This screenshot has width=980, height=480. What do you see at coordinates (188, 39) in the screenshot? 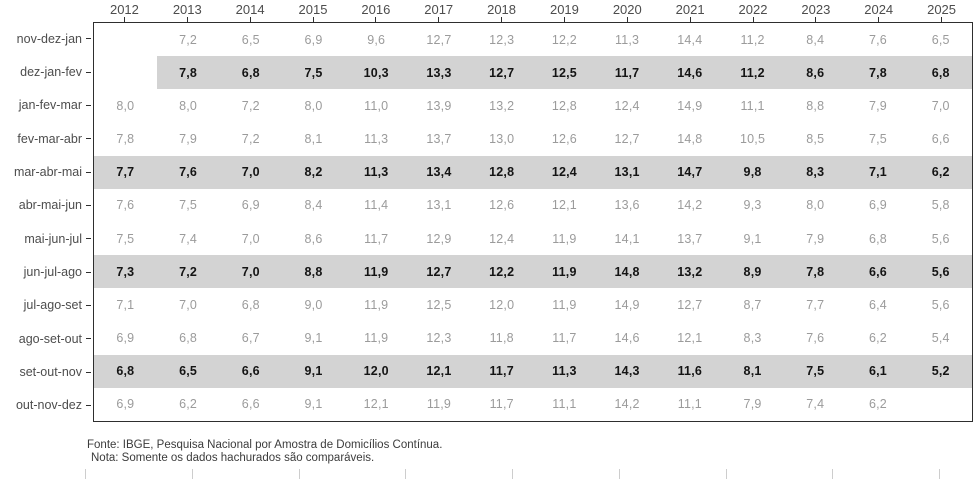
I see `value-cell-nov-dez-jan-2013: 7,2` at bounding box center [188, 39].